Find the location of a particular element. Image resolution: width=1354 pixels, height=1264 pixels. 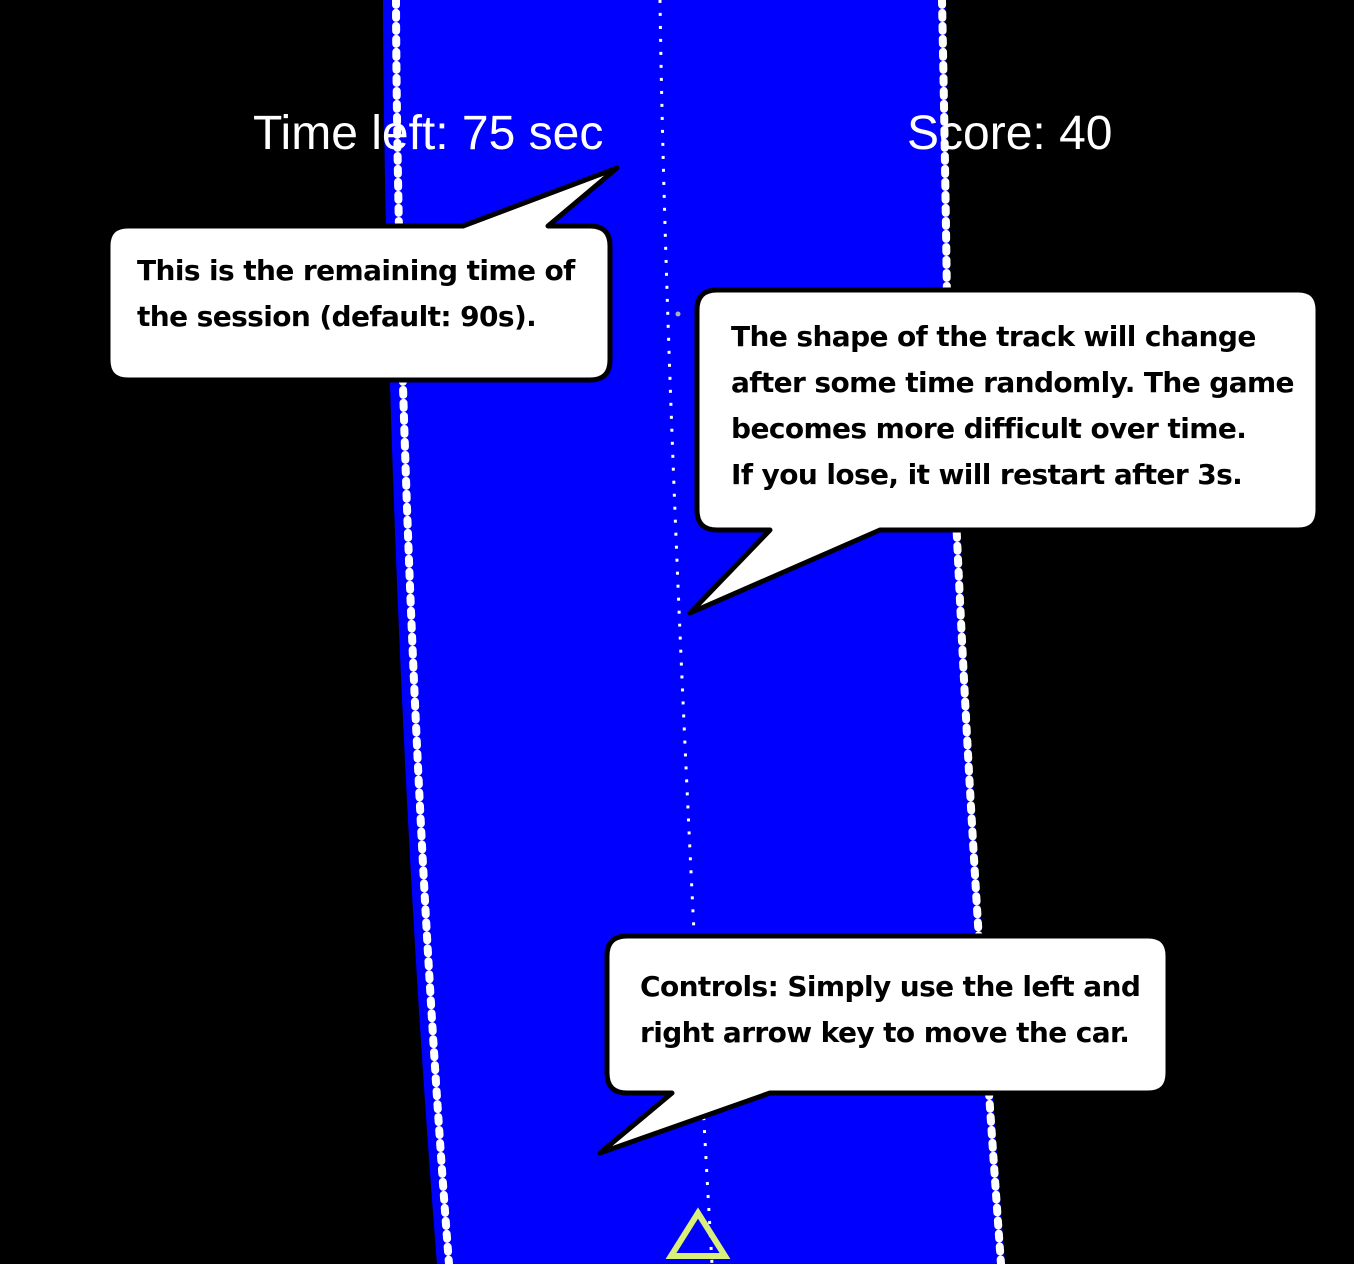

callout-time-bubble is located at coordinates (362, 274).